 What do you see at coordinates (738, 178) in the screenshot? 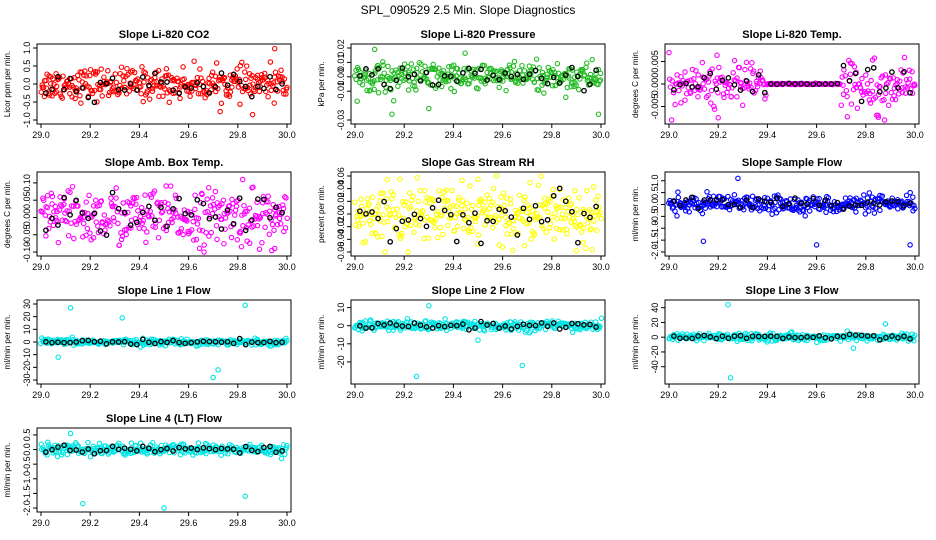
I see `outlier-point` at bounding box center [738, 178].